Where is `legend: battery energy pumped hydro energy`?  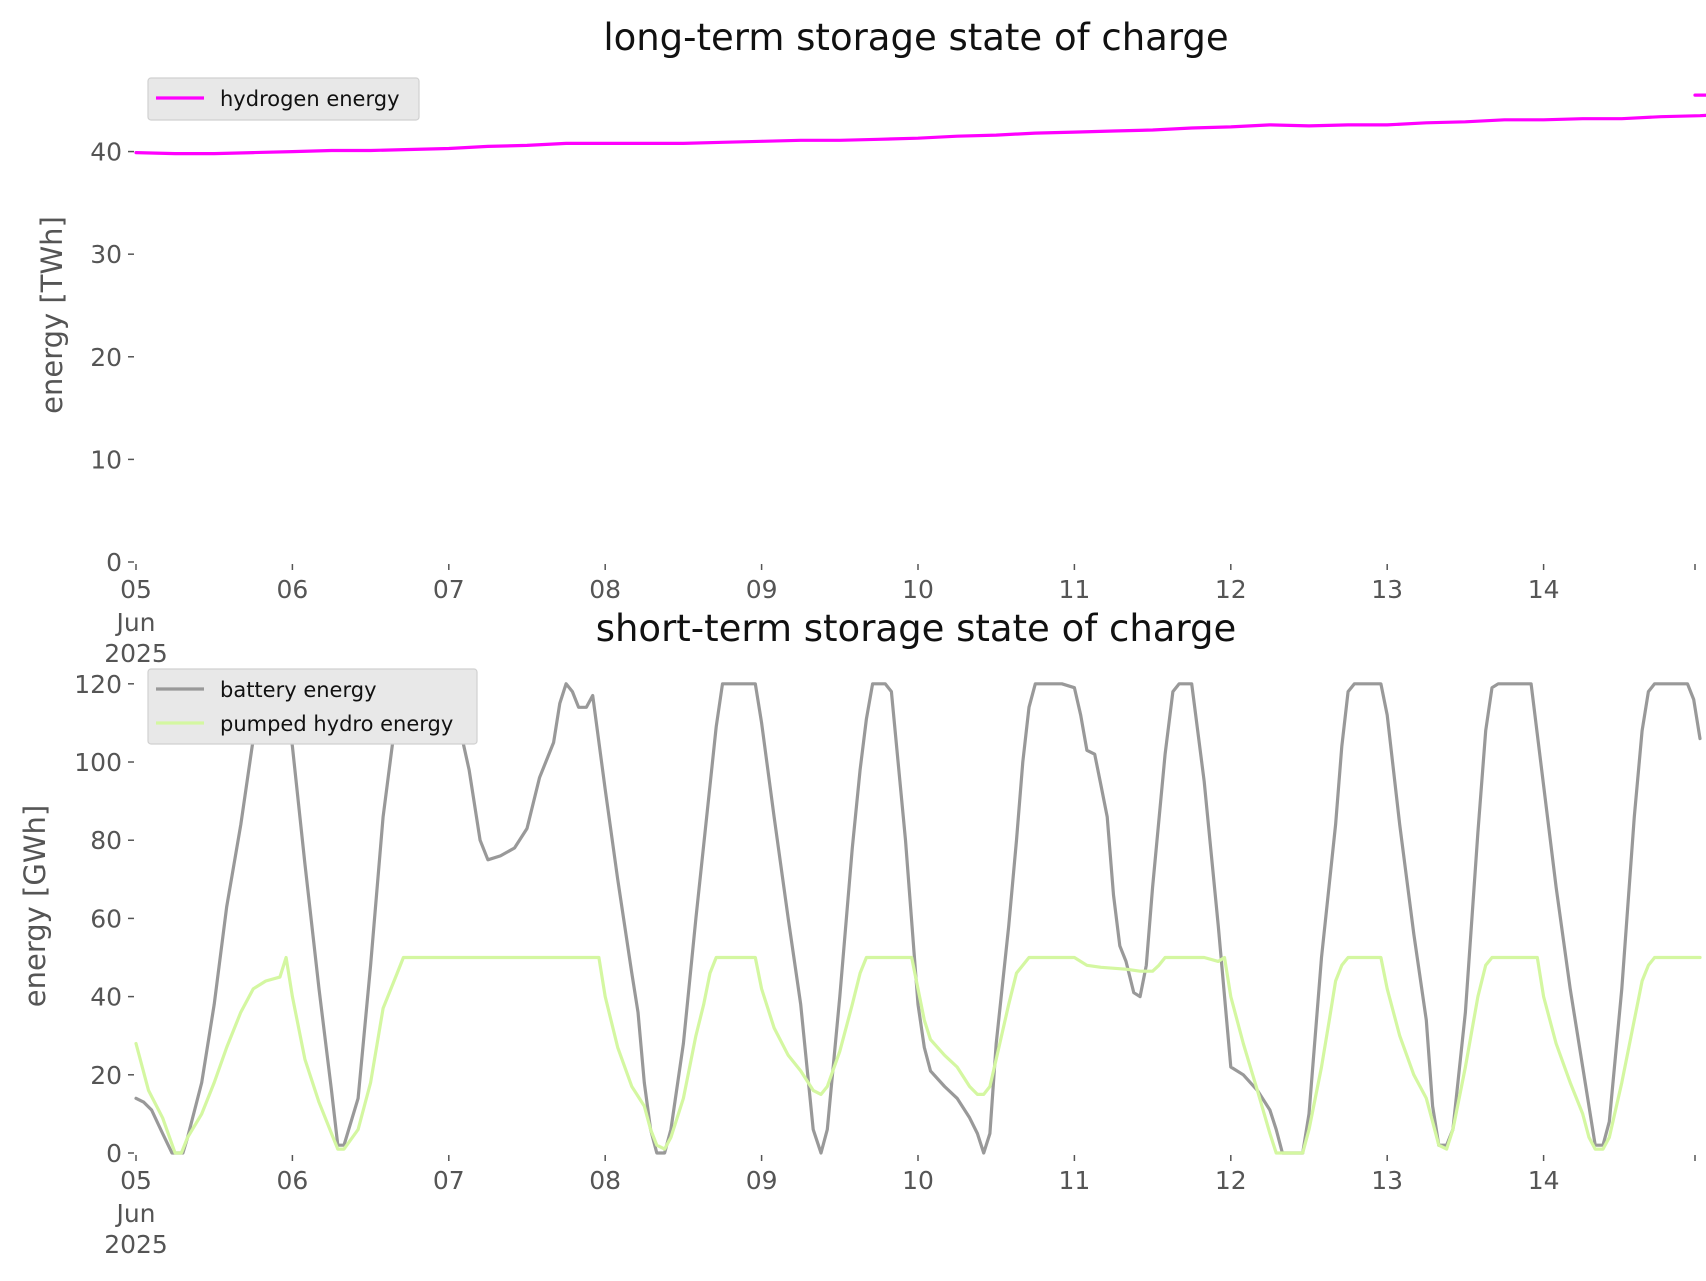 legend: battery energy pumped hydro energy is located at coordinates (312, 706).